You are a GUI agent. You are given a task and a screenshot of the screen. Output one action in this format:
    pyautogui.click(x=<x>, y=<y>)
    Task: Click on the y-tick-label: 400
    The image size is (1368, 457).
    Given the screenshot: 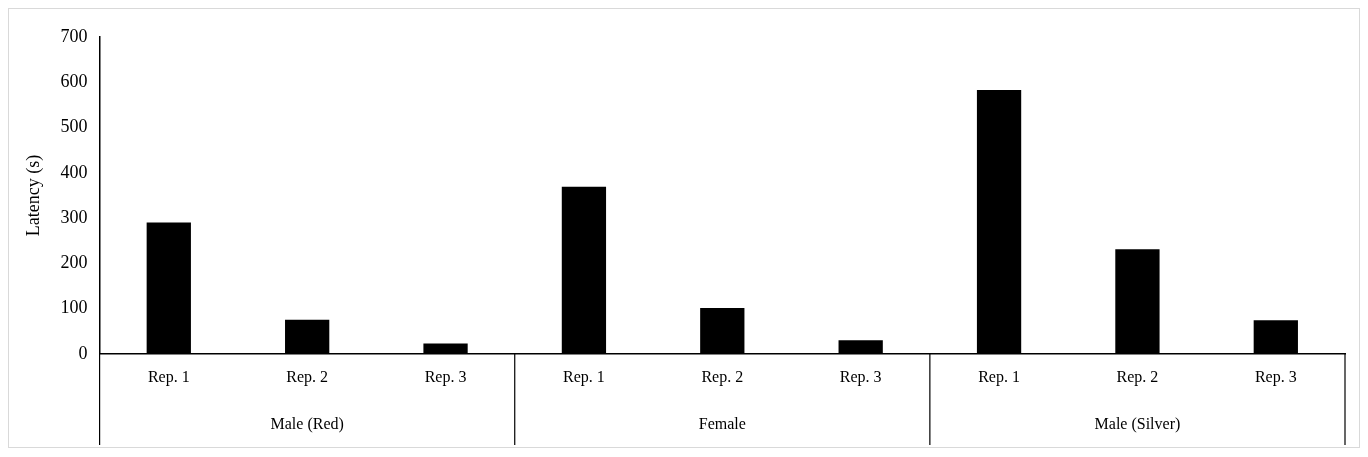 What is the action you would take?
    pyautogui.click(x=74, y=171)
    